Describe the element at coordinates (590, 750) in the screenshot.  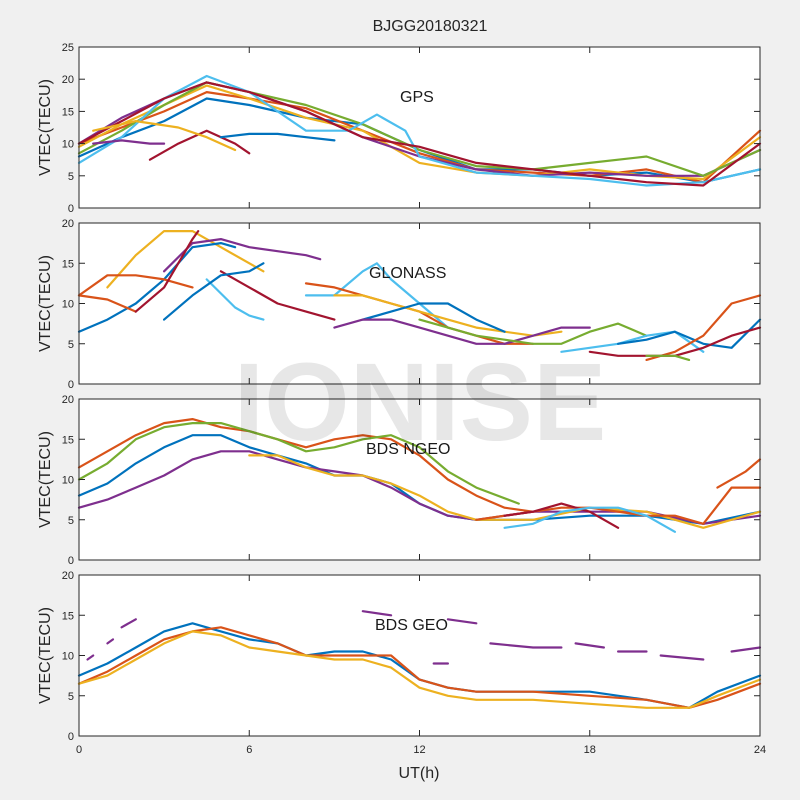
I see `x-tick-label: 18` at that location.